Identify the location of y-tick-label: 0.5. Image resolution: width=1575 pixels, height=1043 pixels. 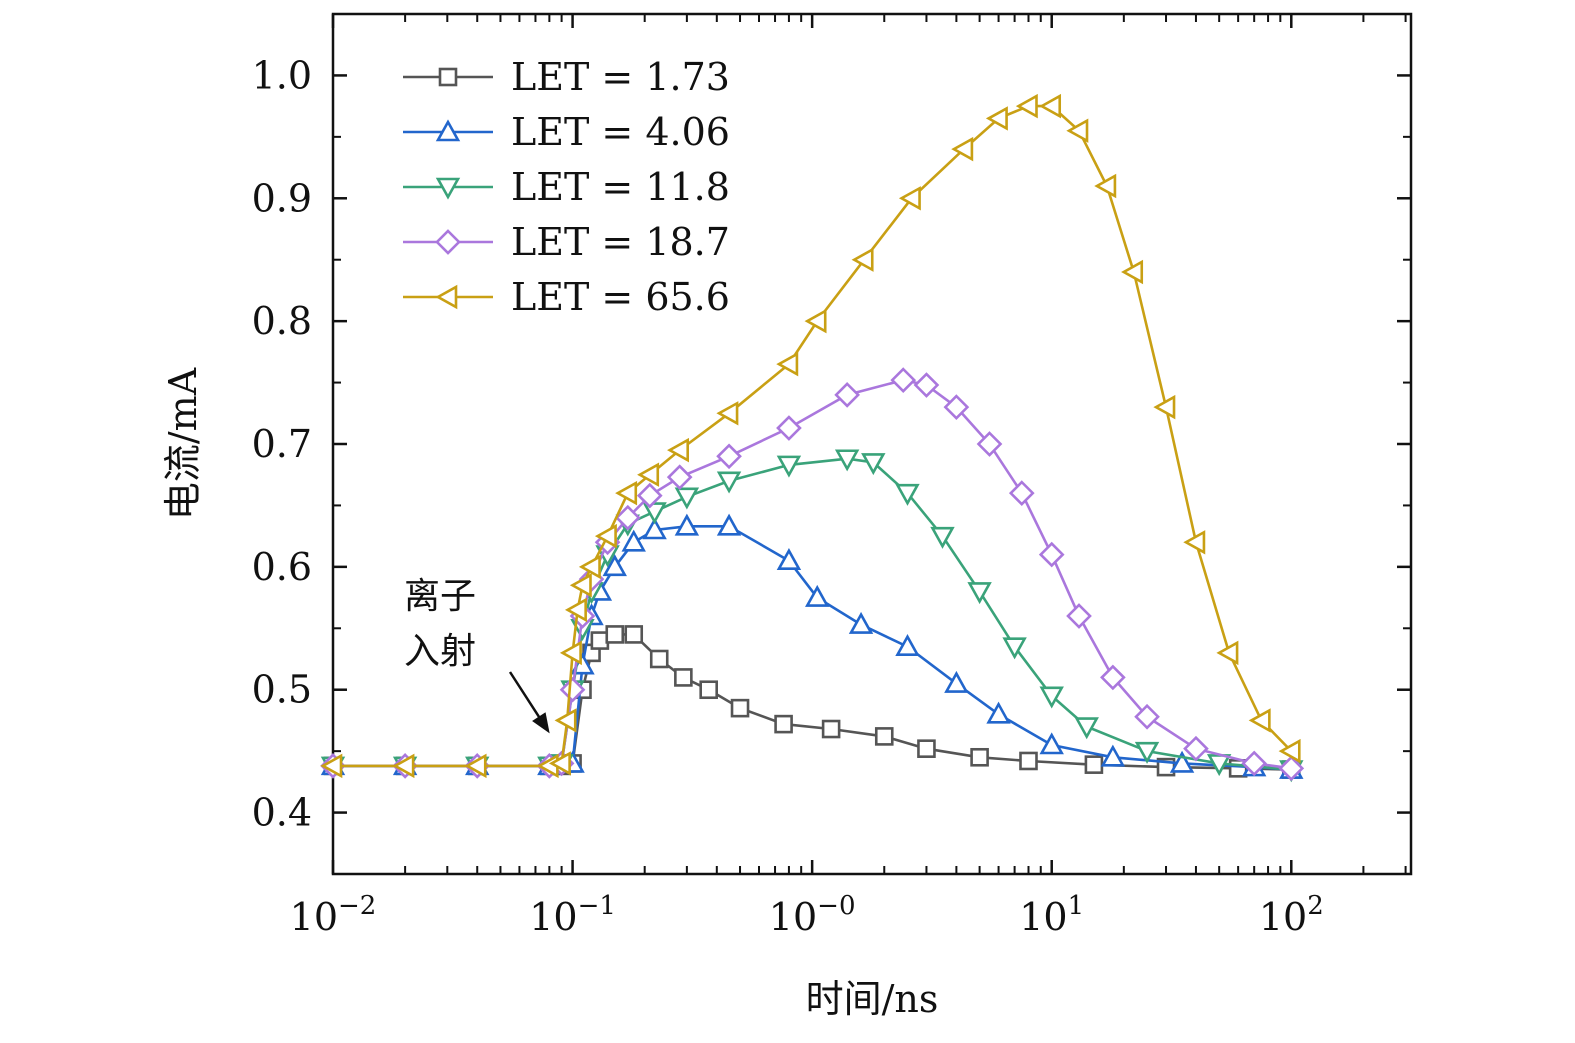
(282, 690).